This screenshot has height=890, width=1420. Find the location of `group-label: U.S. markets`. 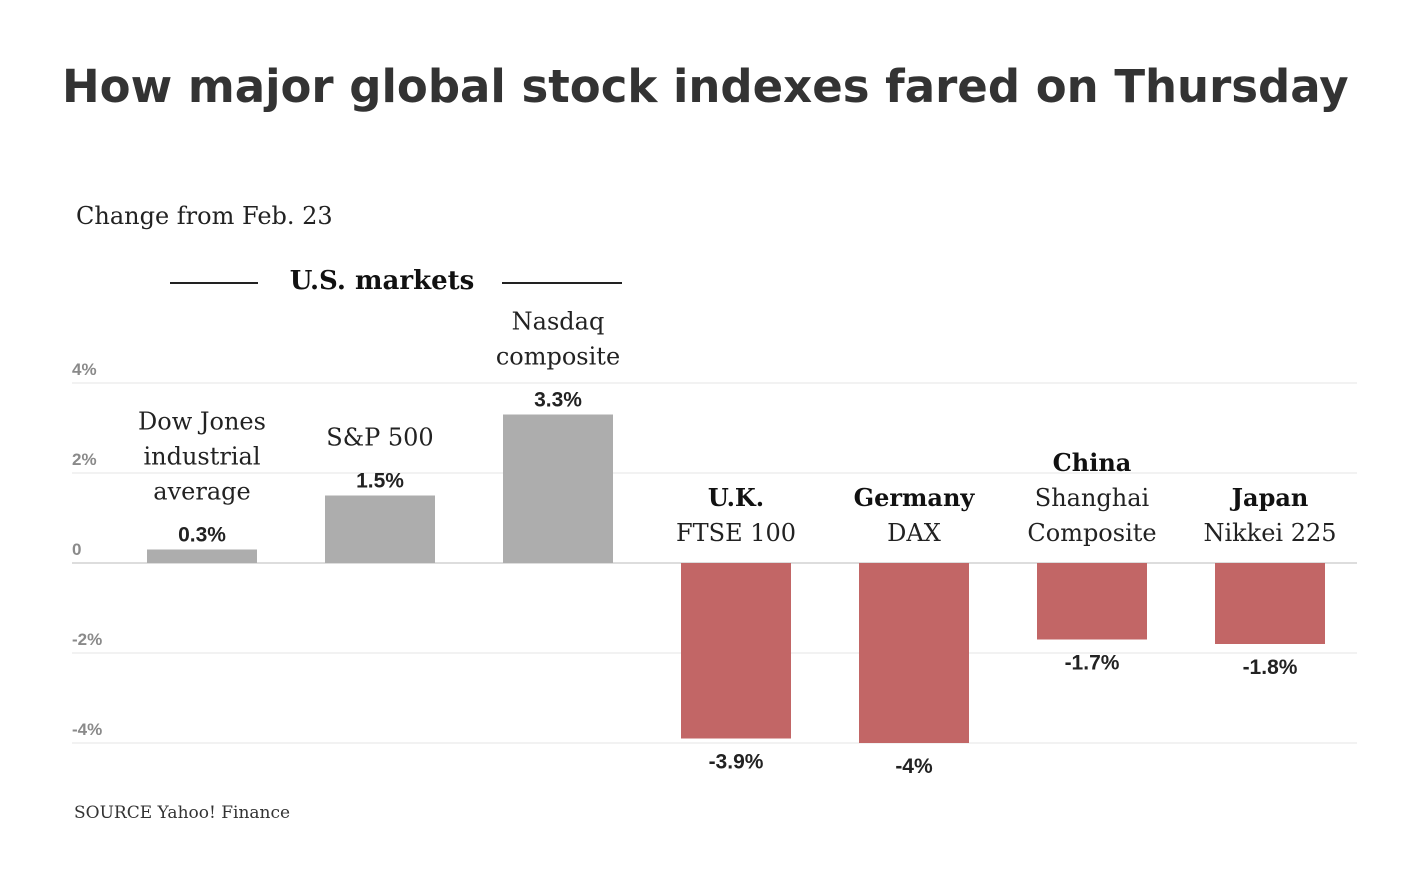

group-label: U.S. markets is located at coordinates (382, 281).